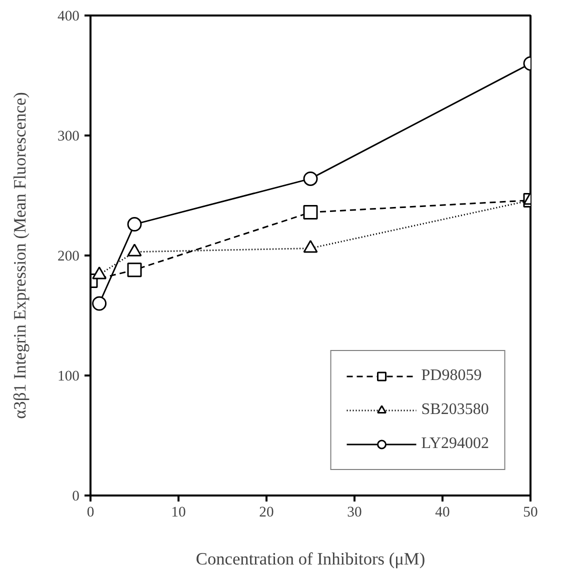 Image resolution: width=564 pixels, height=581 pixels. Describe the element at coordinates (69, 16) in the screenshot. I see `y-tick-label: 400` at that location.